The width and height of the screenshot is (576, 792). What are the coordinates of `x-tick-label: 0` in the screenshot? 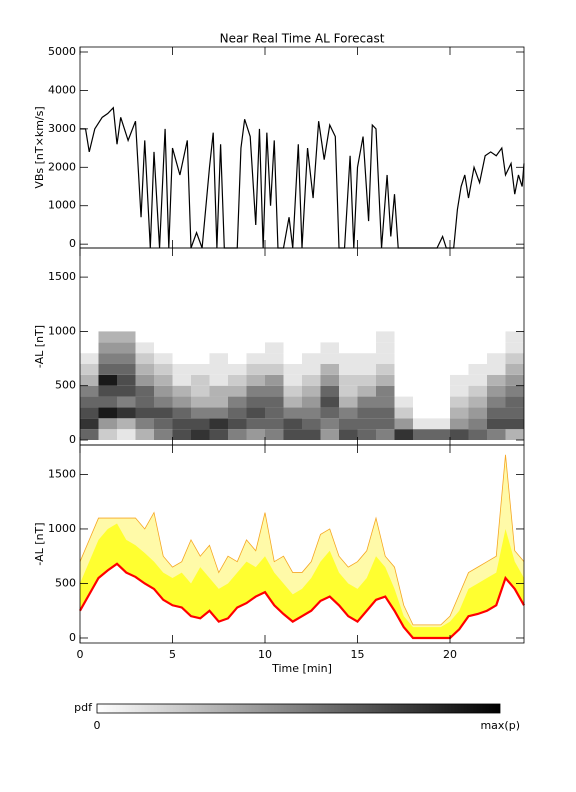 It's located at (80, 654).